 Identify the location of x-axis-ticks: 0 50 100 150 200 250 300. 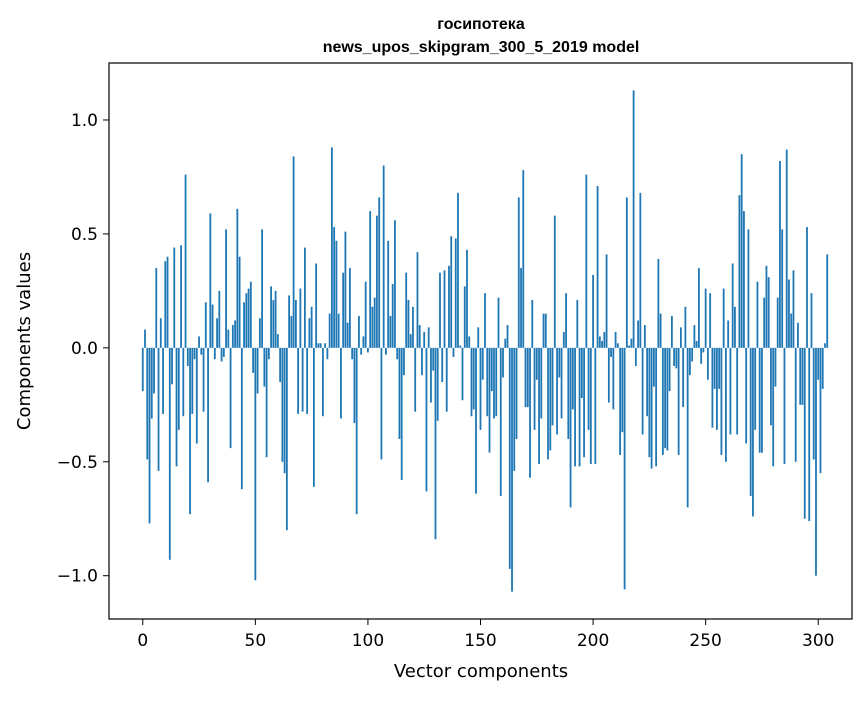
(485, 635).